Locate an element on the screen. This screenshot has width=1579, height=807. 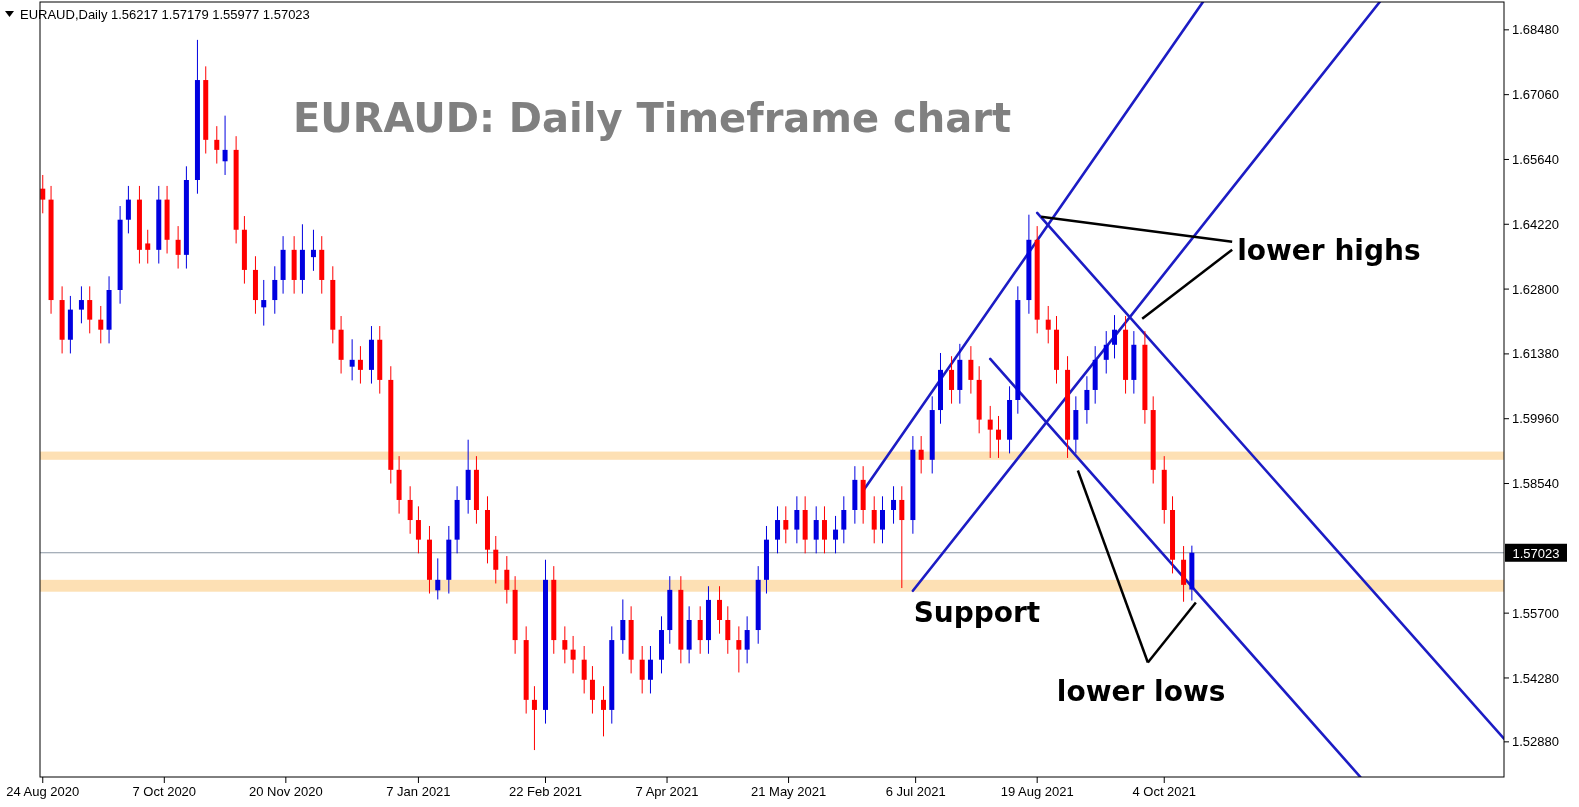
x-tick-label: 7 Jan 2021 is located at coordinates (418, 791).